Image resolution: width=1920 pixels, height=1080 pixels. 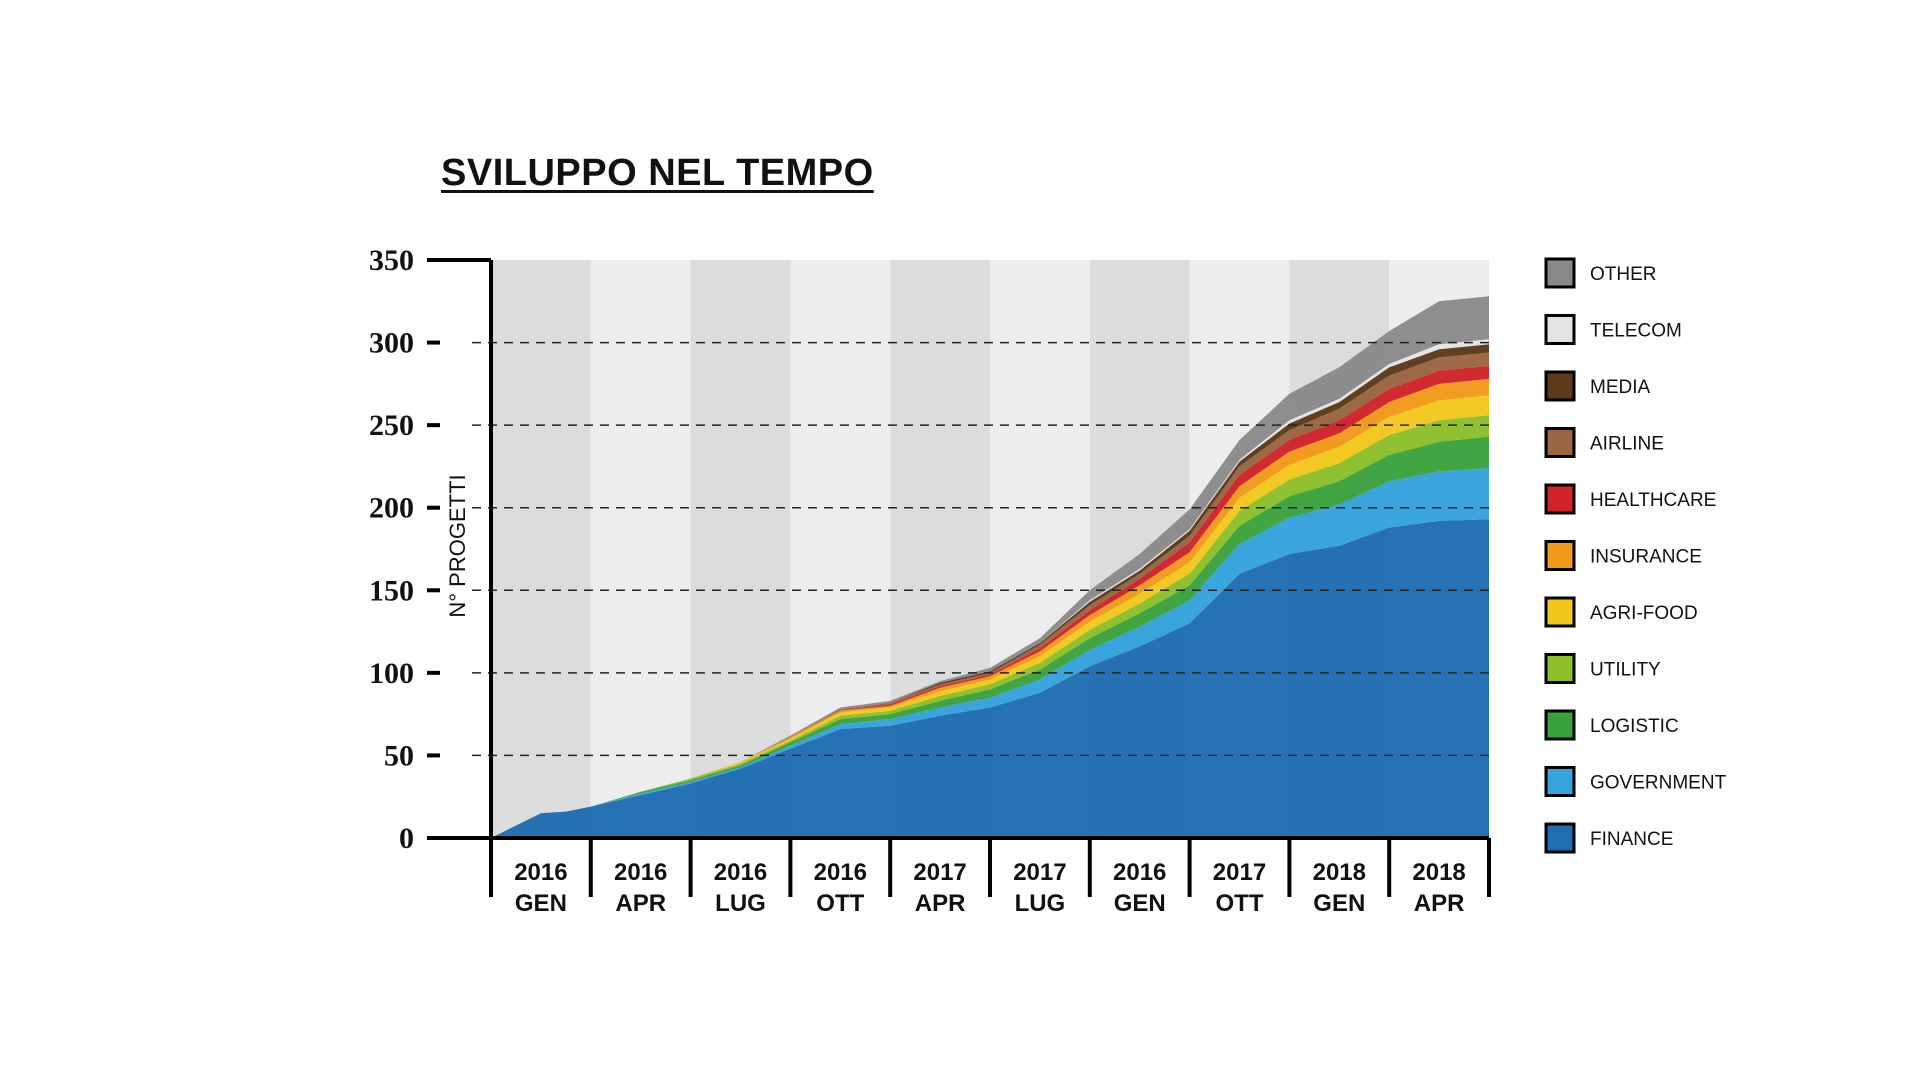 I want to click on legend-label-logistic: LOGISTIC, so click(x=1634, y=726).